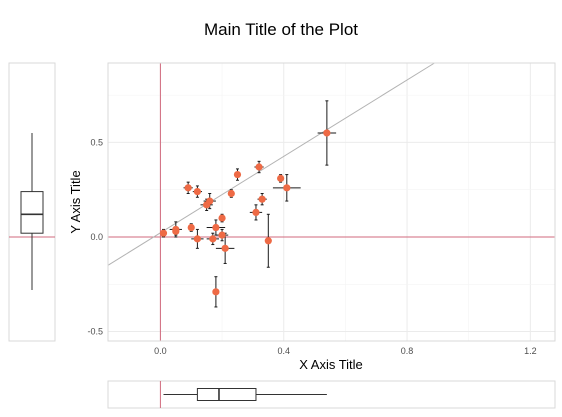 The width and height of the screenshot is (562, 417). What do you see at coordinates (283, 351) in the screenshot?
I see `x-tick-label: 0.4` at bounding box center [283, 351].